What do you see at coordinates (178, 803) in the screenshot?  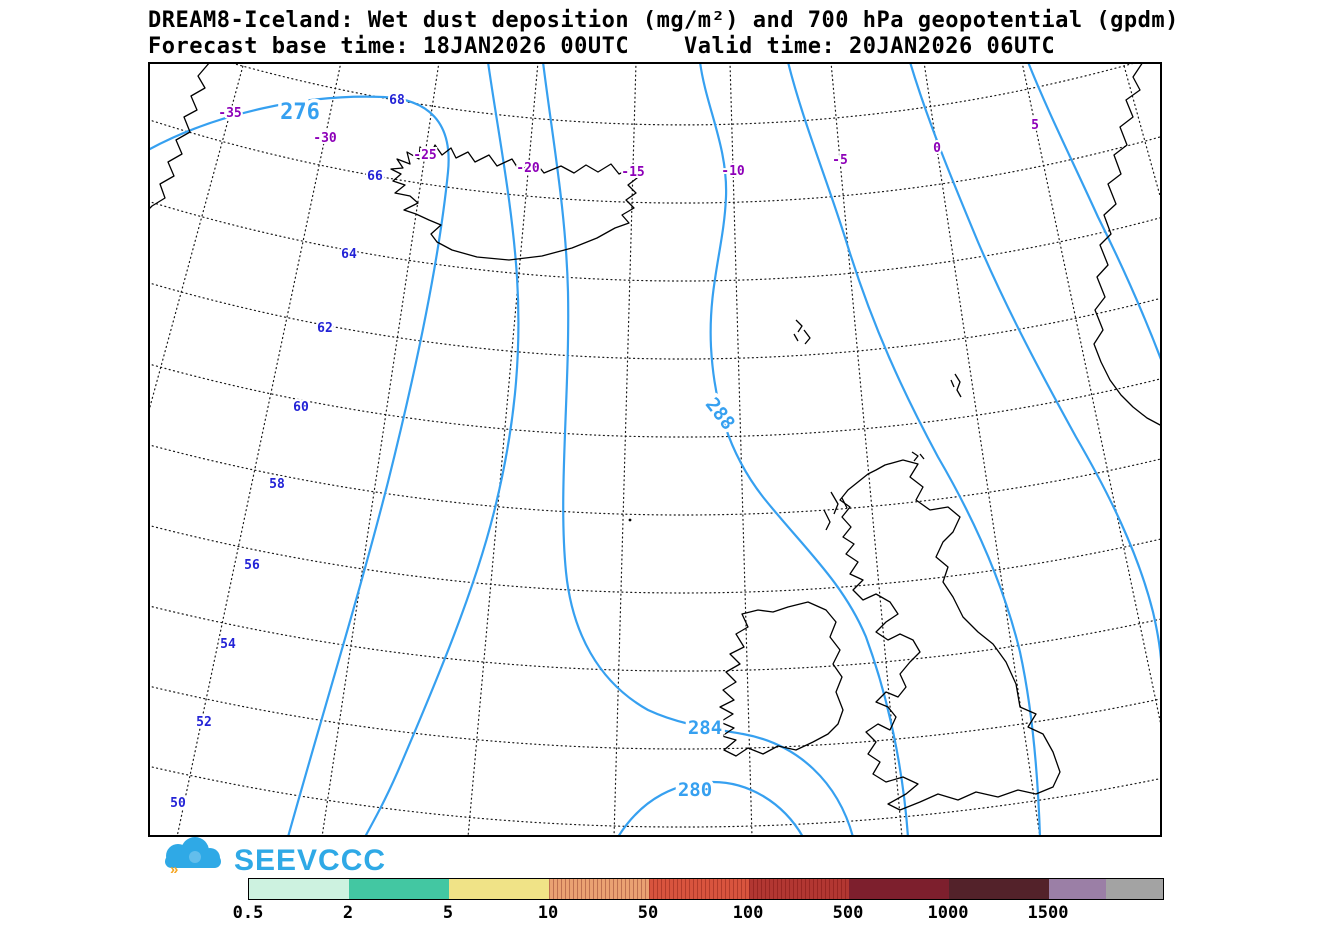 I see `lat-label: 50` at bounding box center [178, 803].